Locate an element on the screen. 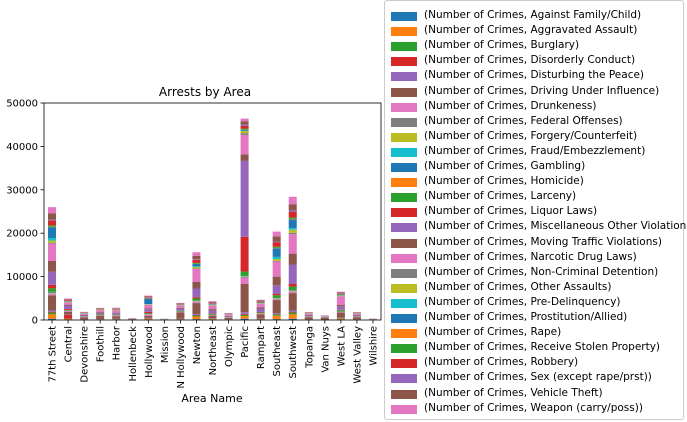 The image size is (687, 422). legend-item: (Number of Crimes, Other Assaults) is located at coordinates (537, 289).